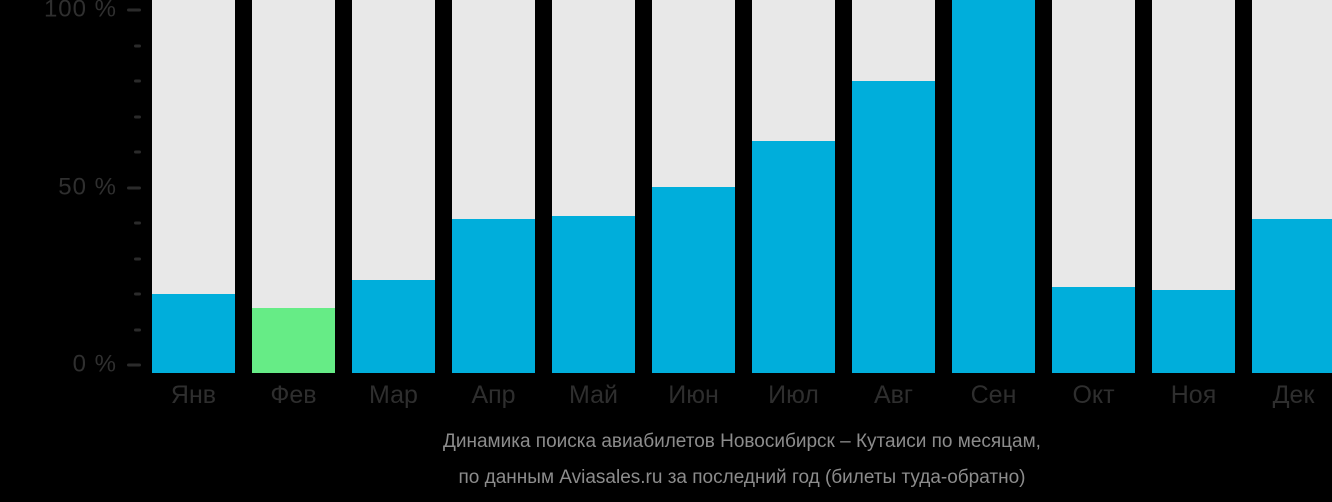 This screenshot has width=1332, height=502. I want to click on bar-Янв, so click(193, 186).